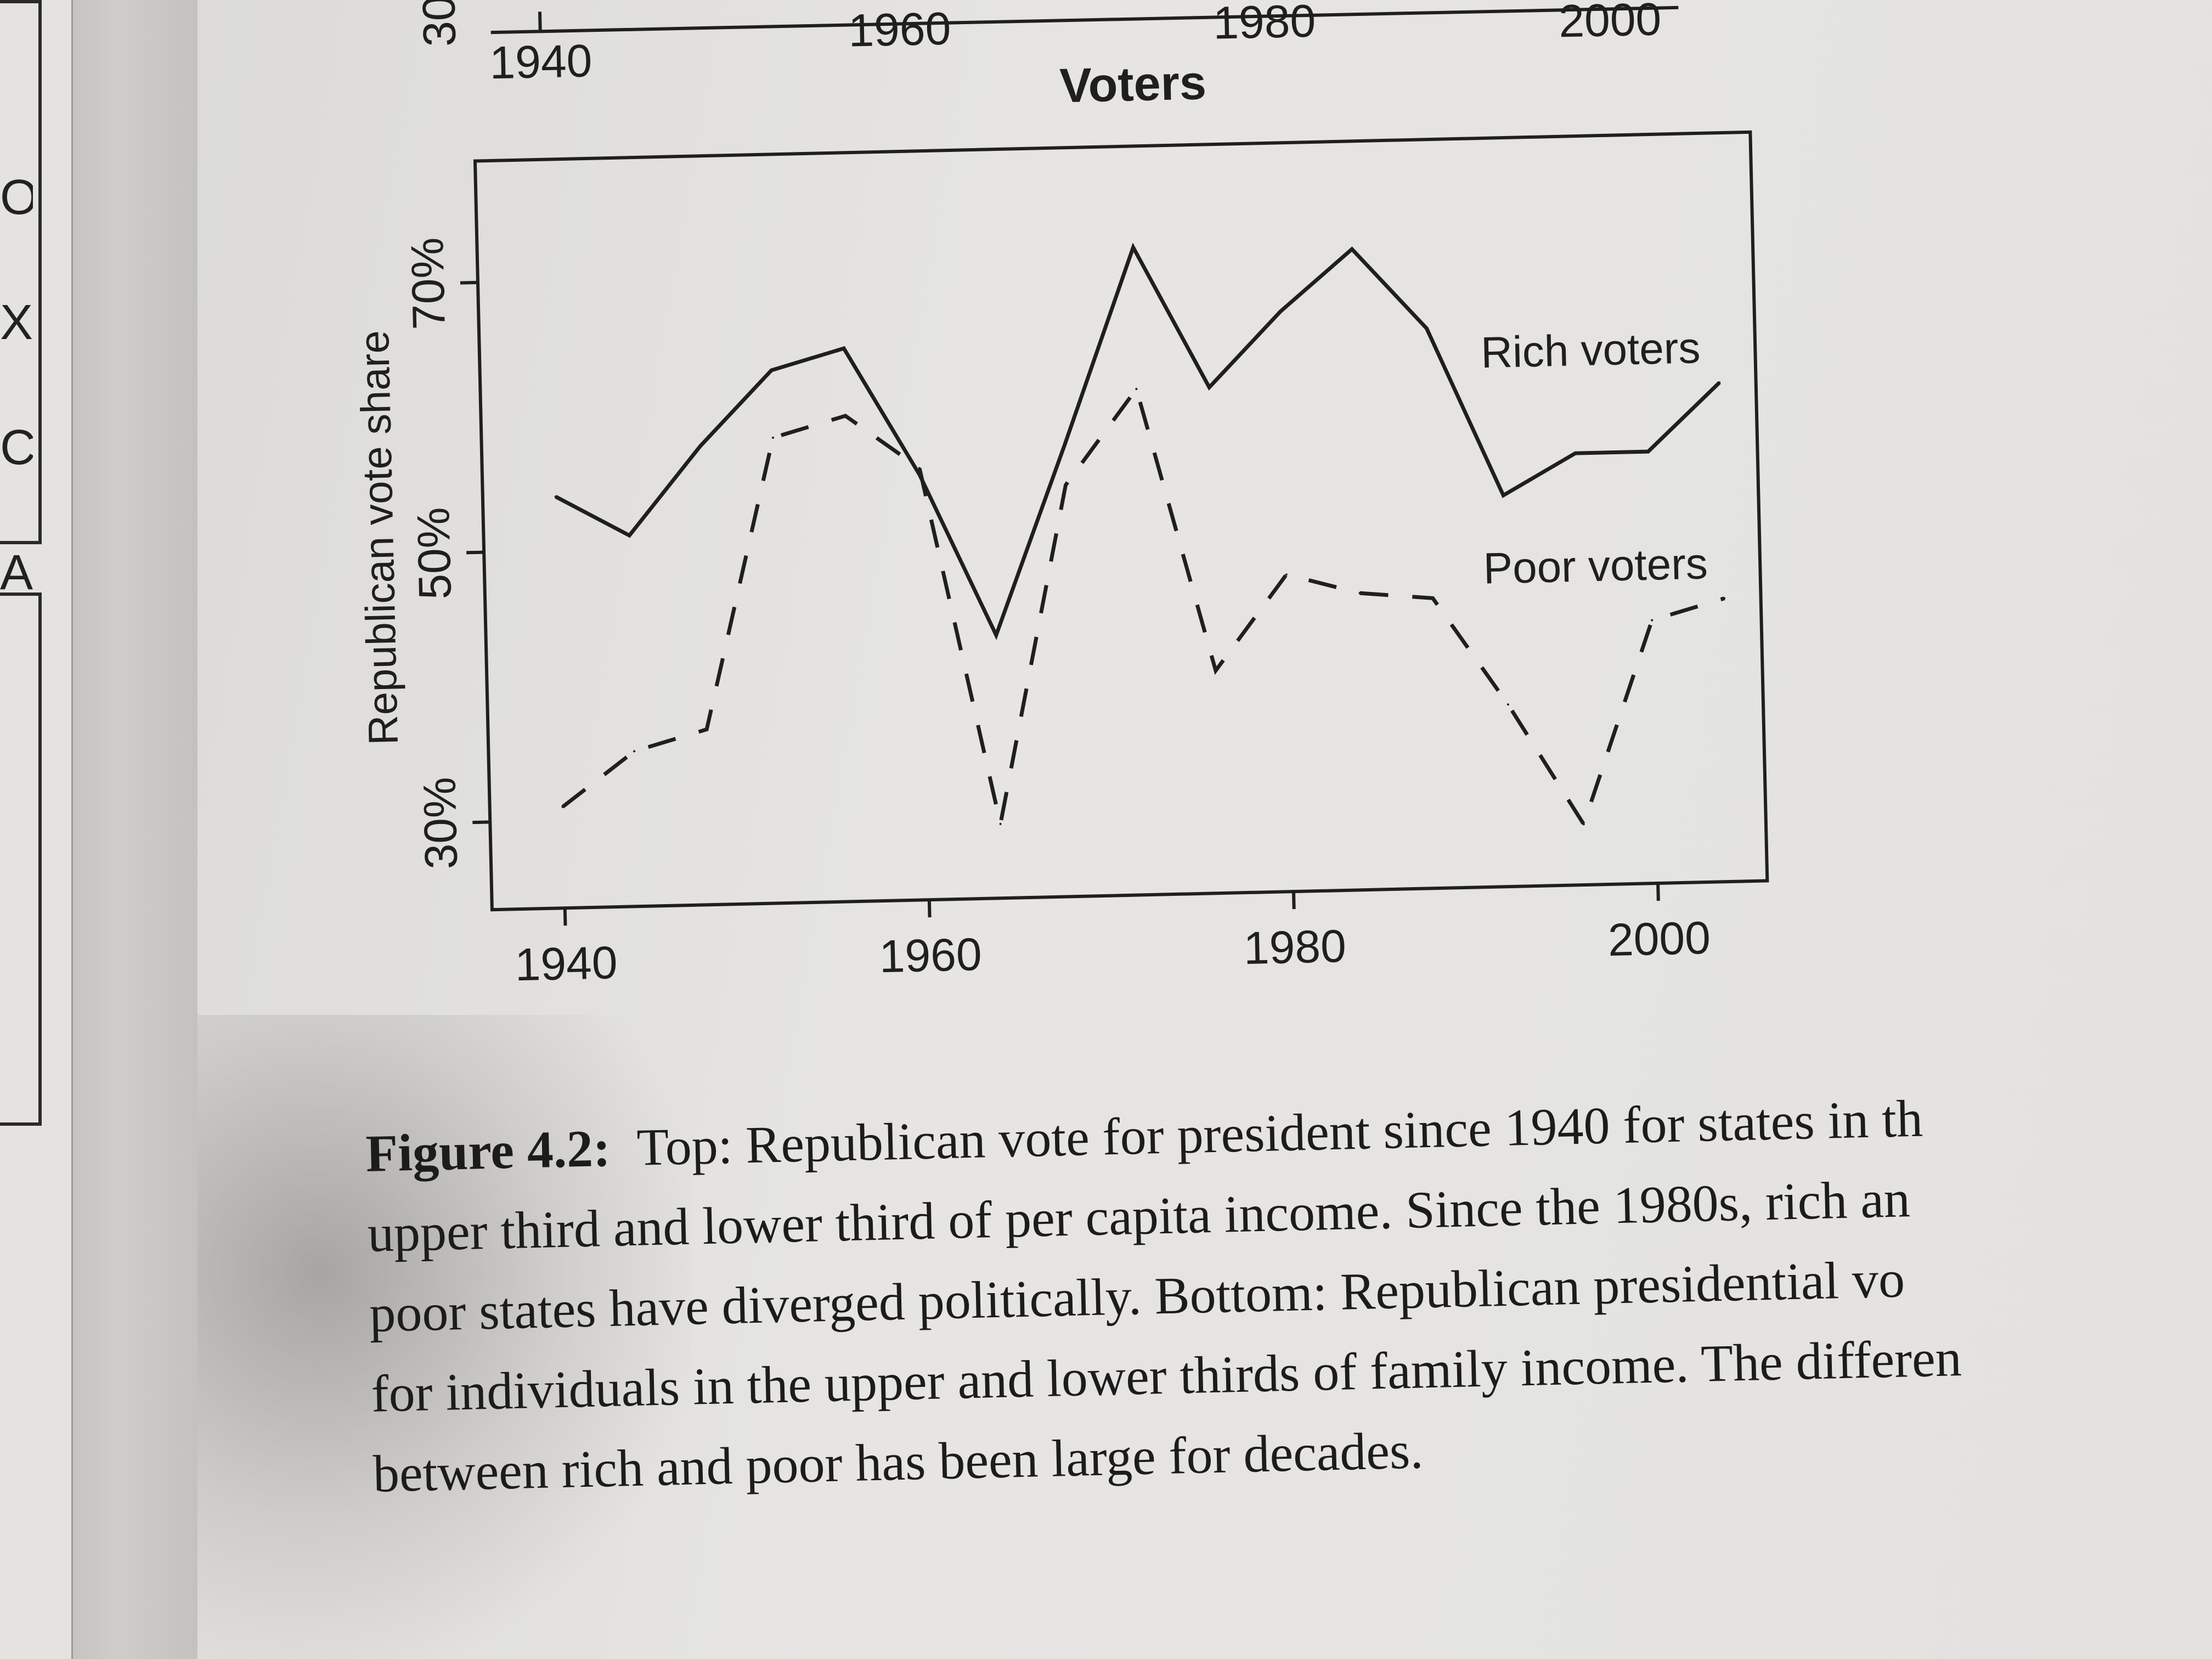 Image resolution: width=2212 pixels, height=1659 pixels. Describe the element at coordinates (1133, 84) in the screenshot. I see `chart-title: Voters` at that location.